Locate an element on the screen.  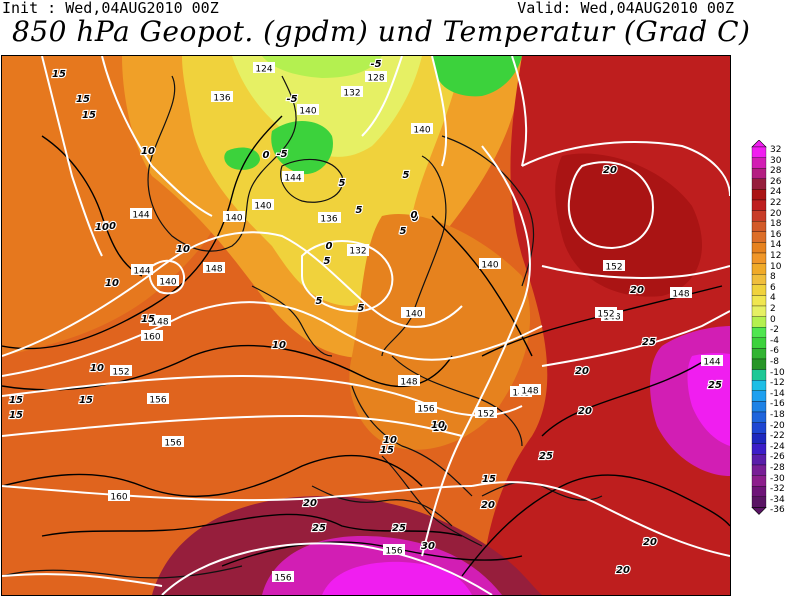
legend-tick-label: 0 is located at coordinates (773, 319).